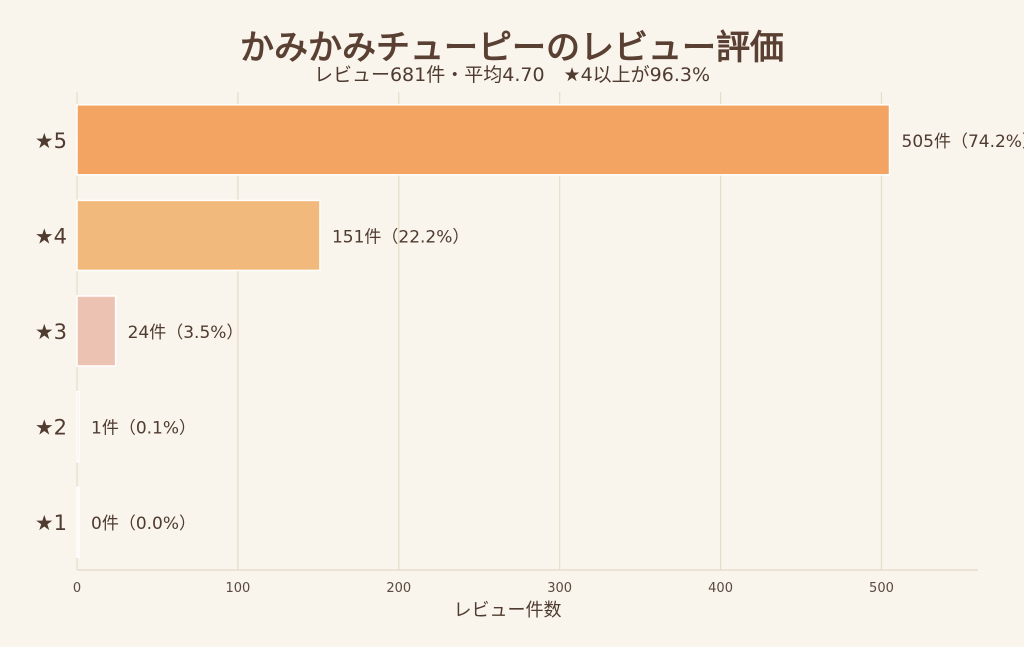 Image resolution: width=1024 pixels, height=647 pixels. I want to click on x-tick-label: 100, so click(237, 588).